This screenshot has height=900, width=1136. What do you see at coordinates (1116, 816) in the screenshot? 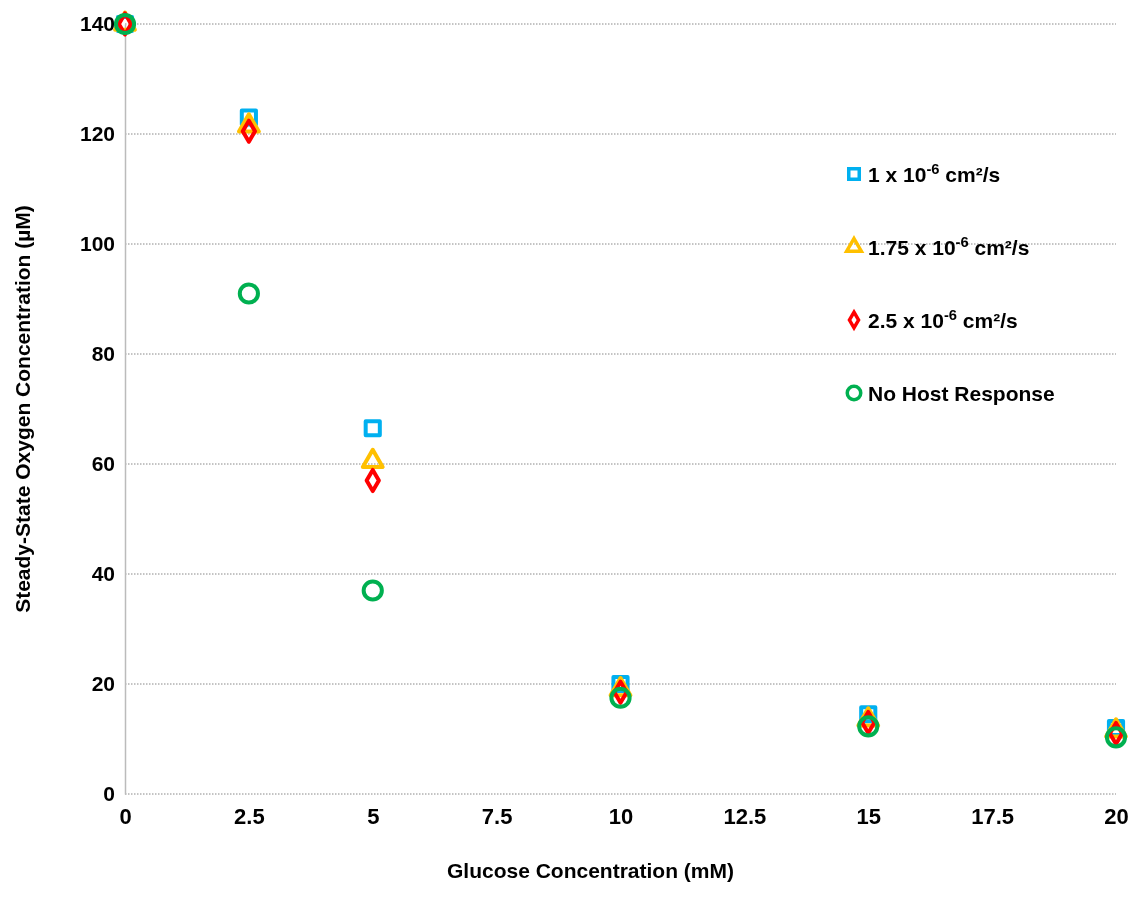
I see `x-tick-label: 20` at bounding box center [1116, 816].